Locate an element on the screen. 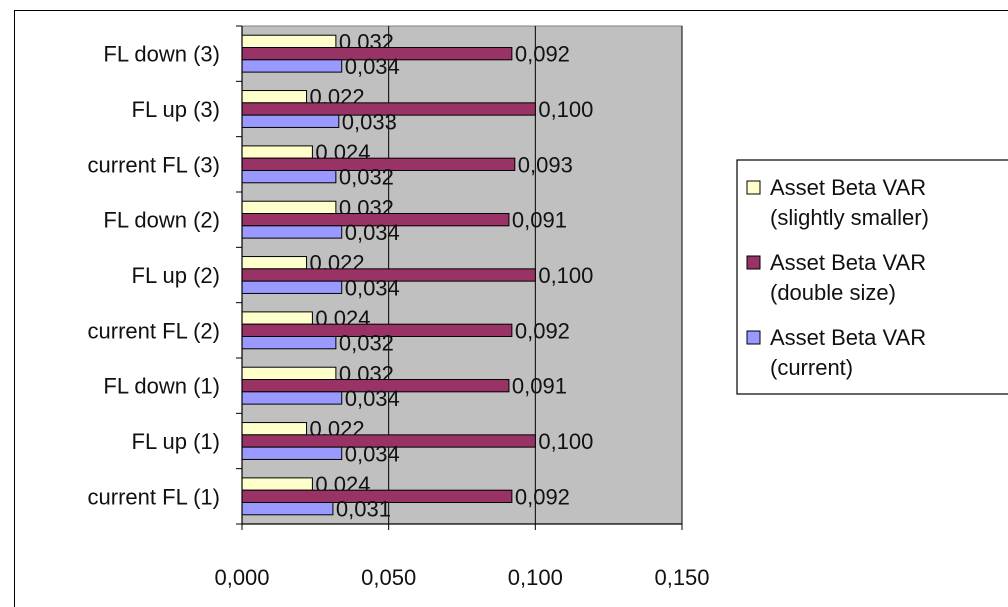  bar-s1-c2 is located at coordinates (274, 429).